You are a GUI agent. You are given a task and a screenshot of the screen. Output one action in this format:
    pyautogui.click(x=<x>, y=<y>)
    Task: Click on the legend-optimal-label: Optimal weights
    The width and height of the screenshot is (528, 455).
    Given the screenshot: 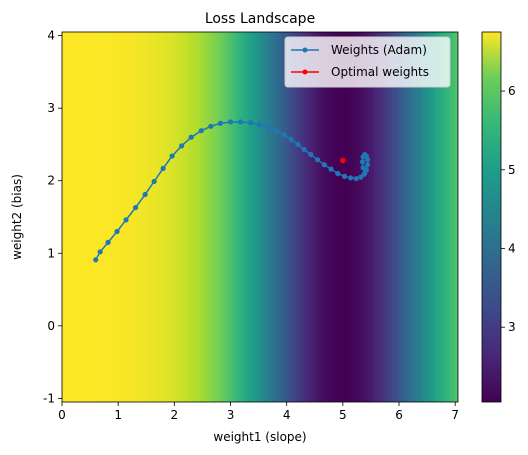 What is the action you would take?
    pyautogui.click(x=380, y=72)
    